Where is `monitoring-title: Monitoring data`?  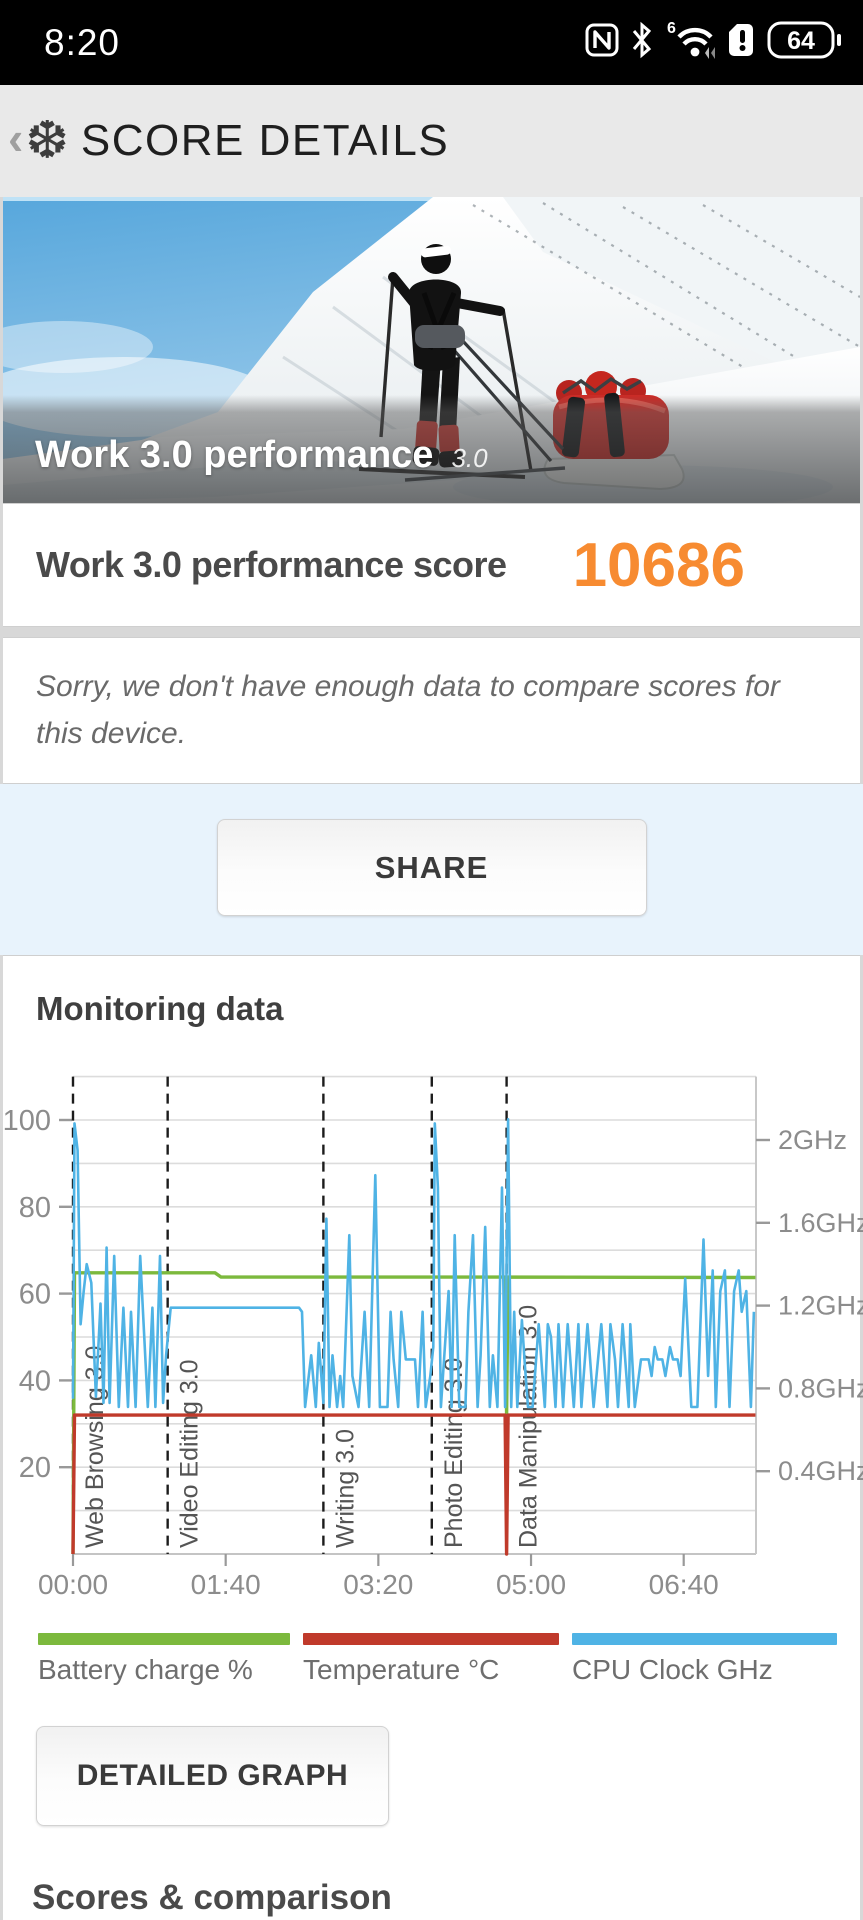
monitoring-title: Monitoring data is located at coordinates (160, 1008).